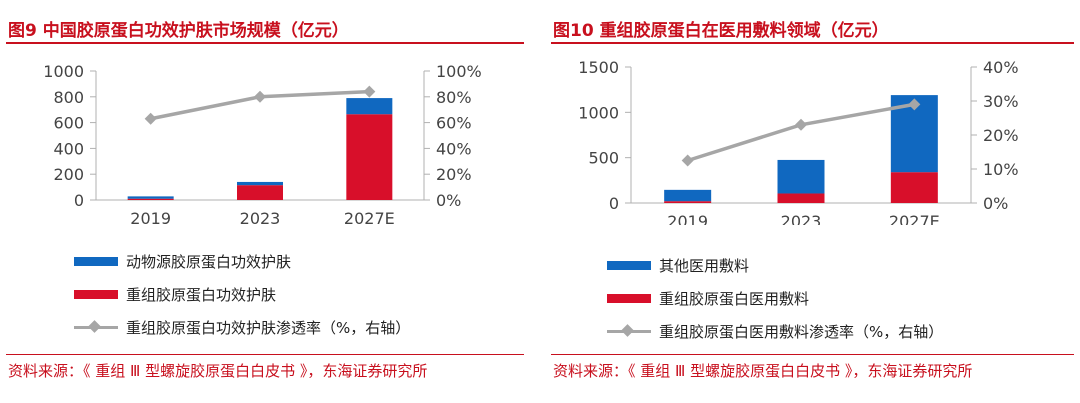 This screenshot has width=1080, height=403. What do you see at coordinates (454, 97) in the screenshot?
I see `y2-tick-label: 80%` at bounding box center [454, 97].